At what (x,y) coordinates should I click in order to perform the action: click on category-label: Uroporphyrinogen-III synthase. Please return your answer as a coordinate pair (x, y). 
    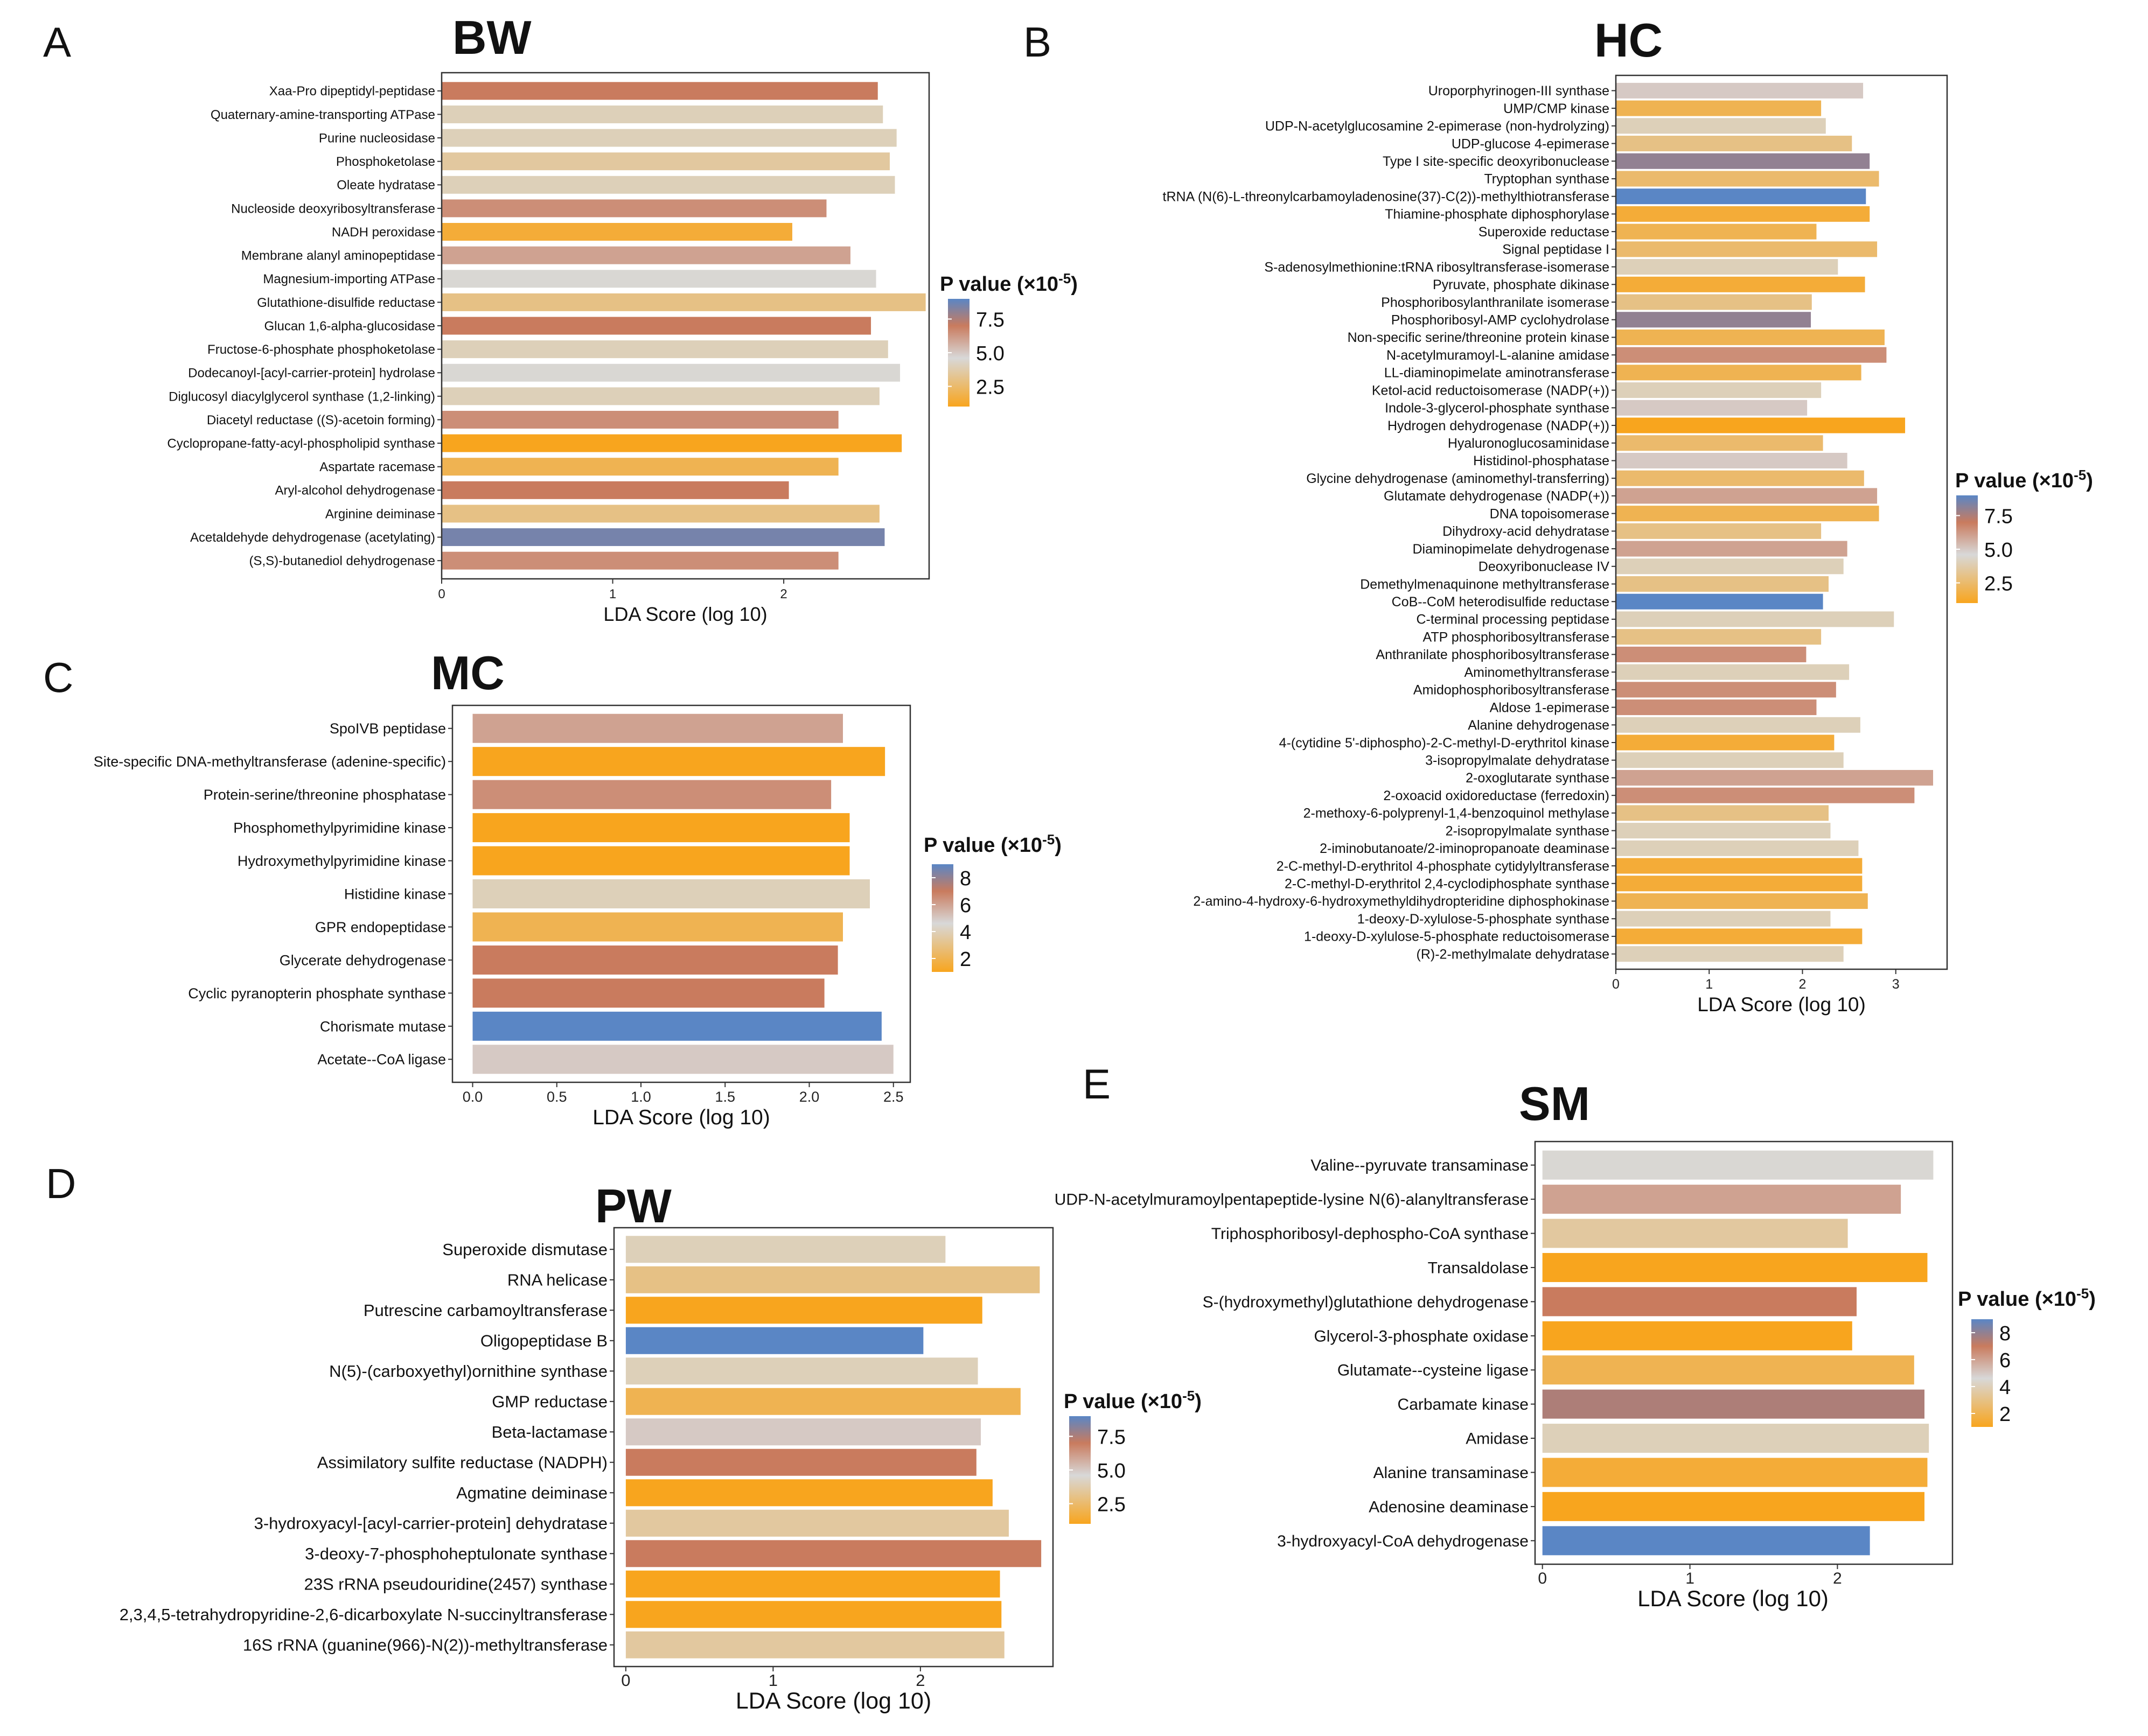
    Looking at the image, I should click on (1519, 91).